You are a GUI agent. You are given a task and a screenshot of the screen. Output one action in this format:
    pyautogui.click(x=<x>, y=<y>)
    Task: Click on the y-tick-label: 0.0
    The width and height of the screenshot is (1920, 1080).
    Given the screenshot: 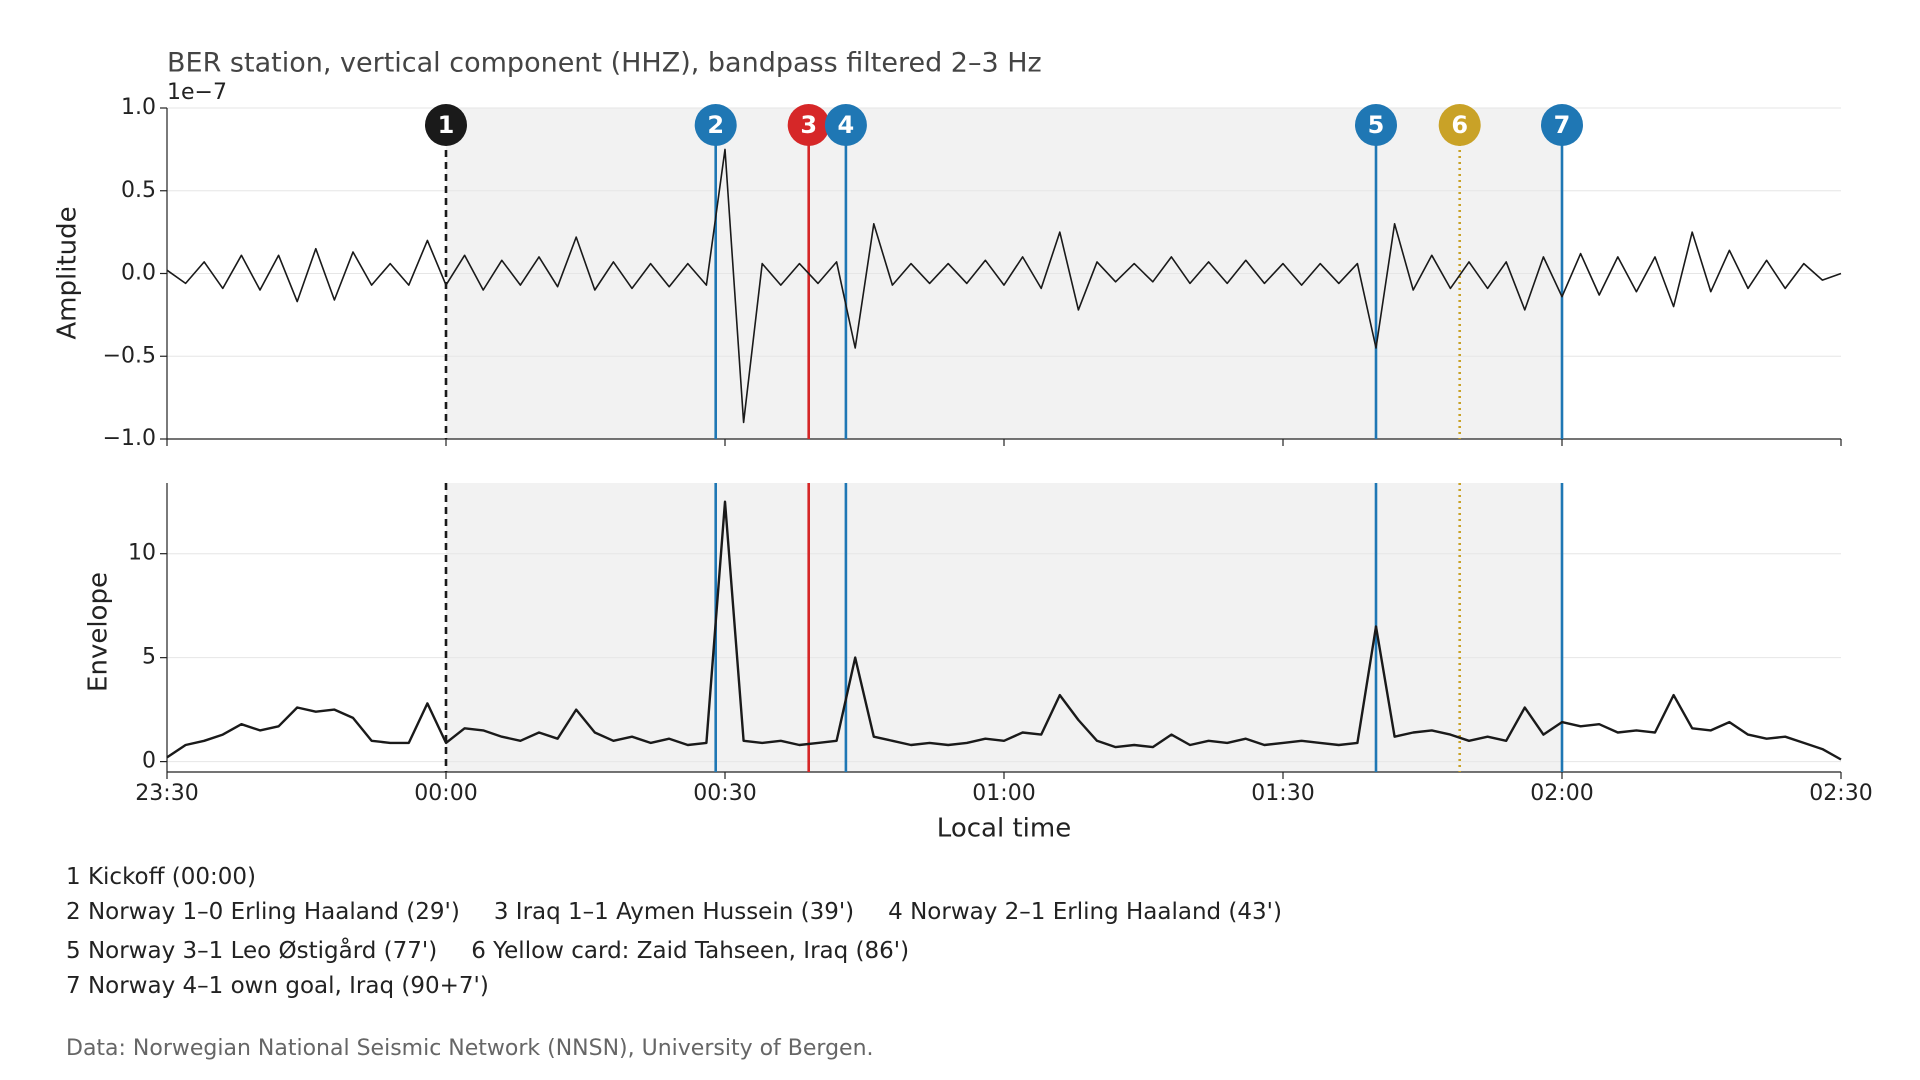 What is the action you would take?
    pyautogui.click(x=138, y=273)
    